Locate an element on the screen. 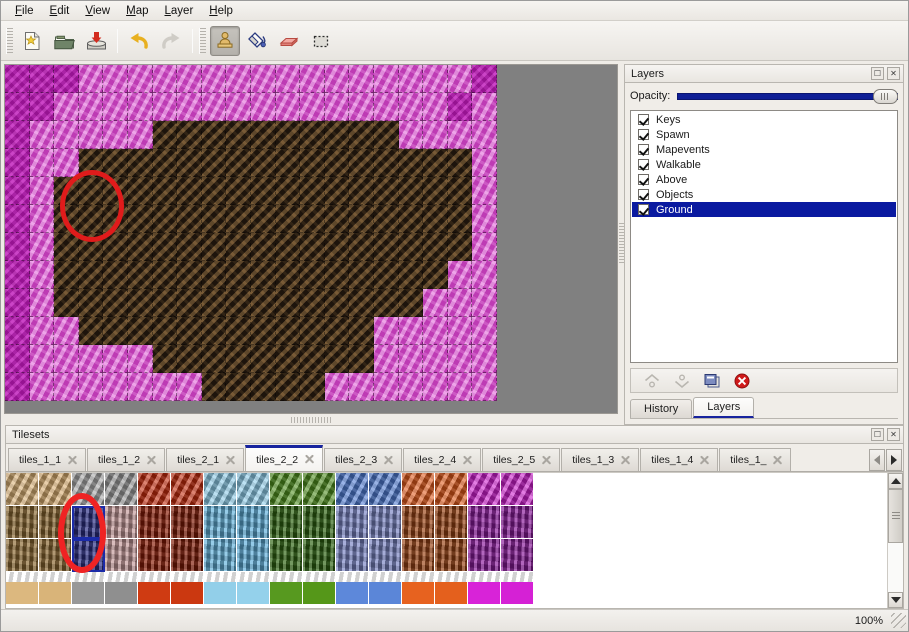 Image resolution: width=909 pixels, height=632 pixels. scrollbar-track is located at coordinates (895, 540).